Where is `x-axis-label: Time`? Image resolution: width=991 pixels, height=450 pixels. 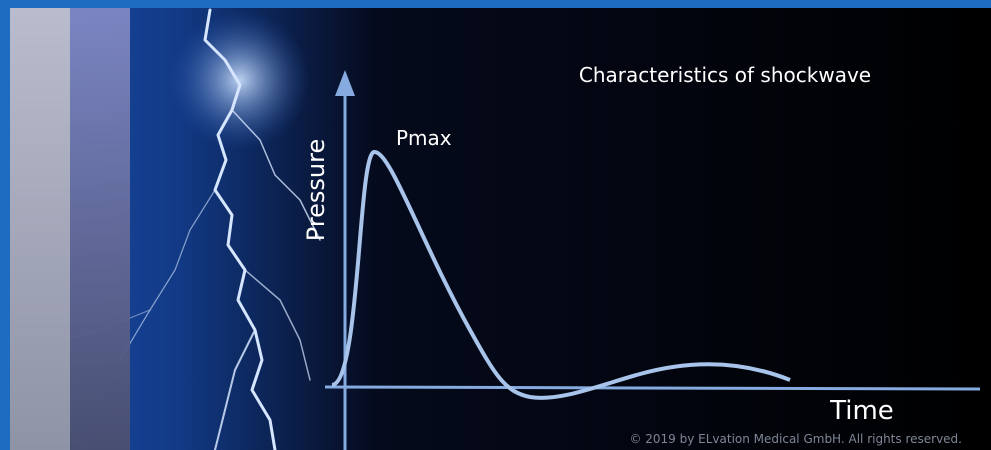 x-axis-label: Time is located at coordinates (861, 411).